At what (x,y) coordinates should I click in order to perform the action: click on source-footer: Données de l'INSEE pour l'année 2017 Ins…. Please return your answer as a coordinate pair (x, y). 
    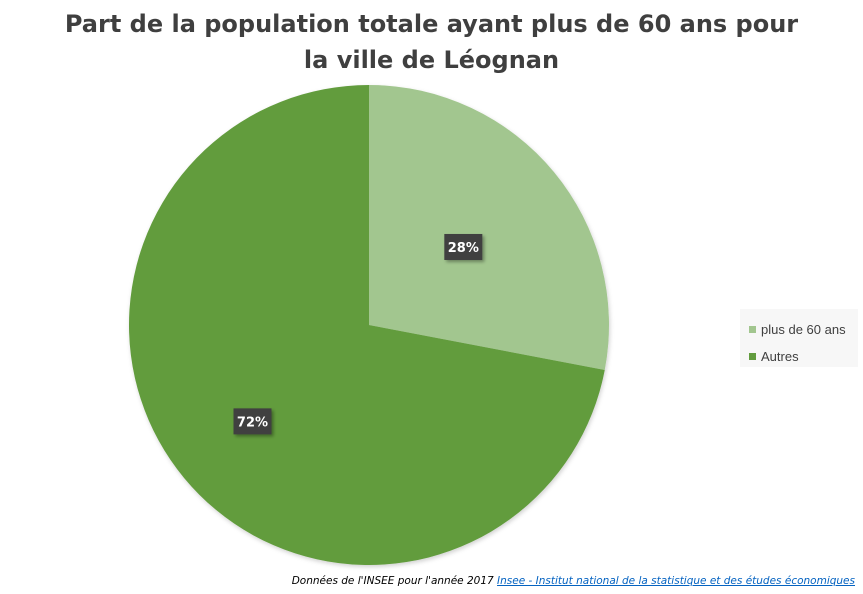
    Looking at the image, I should click on (573, 581).